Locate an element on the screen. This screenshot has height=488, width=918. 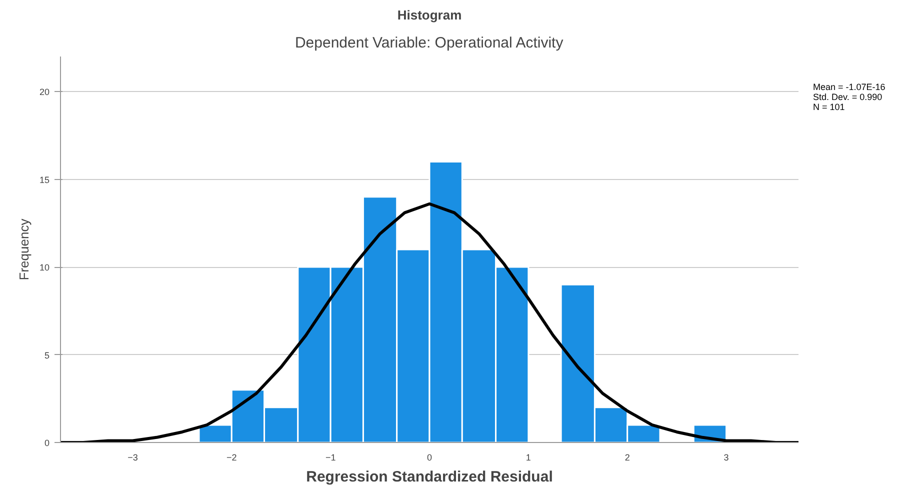
y-tick-label: 20 is located at coordinates (44, 92).